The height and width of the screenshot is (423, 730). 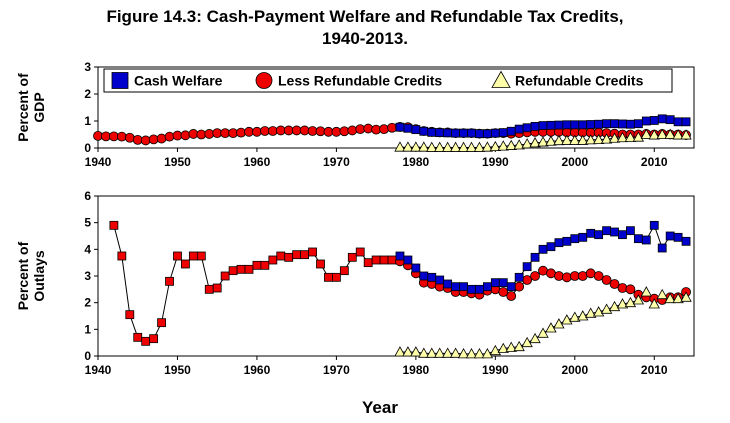 What do you see at coordinates (39, 276) in the screenshot?
I see `y-axis-label-line: Outlays` at bounding box center [39, 276].